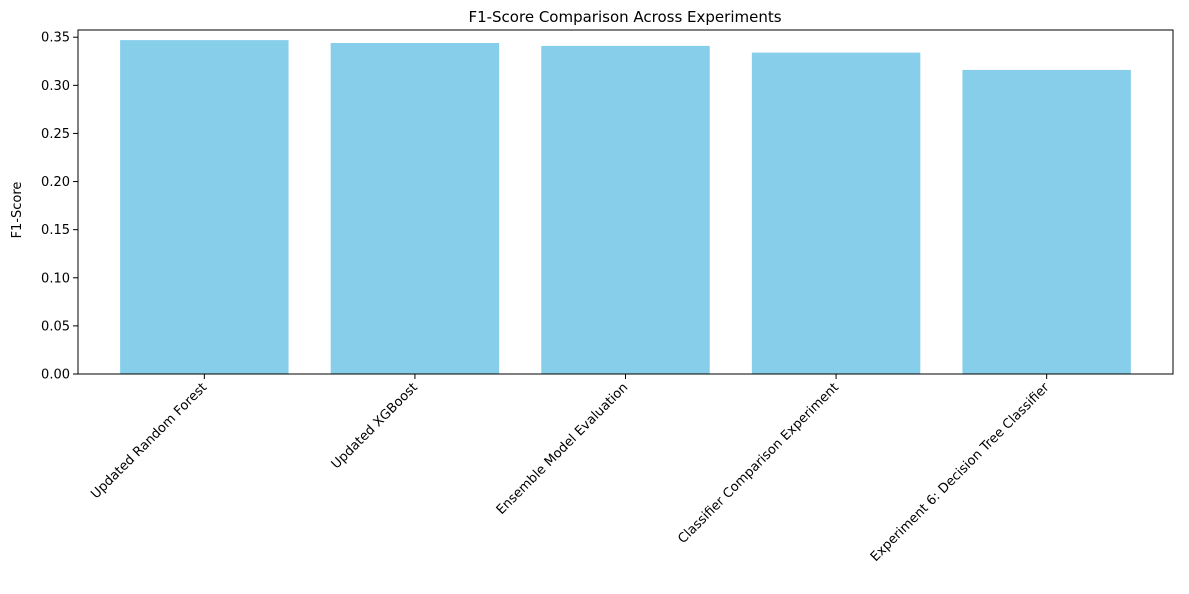  Describe the element at coordinates (55, 182) in the screenshot. I see `y-tick-label-4: 0.20` at that location.